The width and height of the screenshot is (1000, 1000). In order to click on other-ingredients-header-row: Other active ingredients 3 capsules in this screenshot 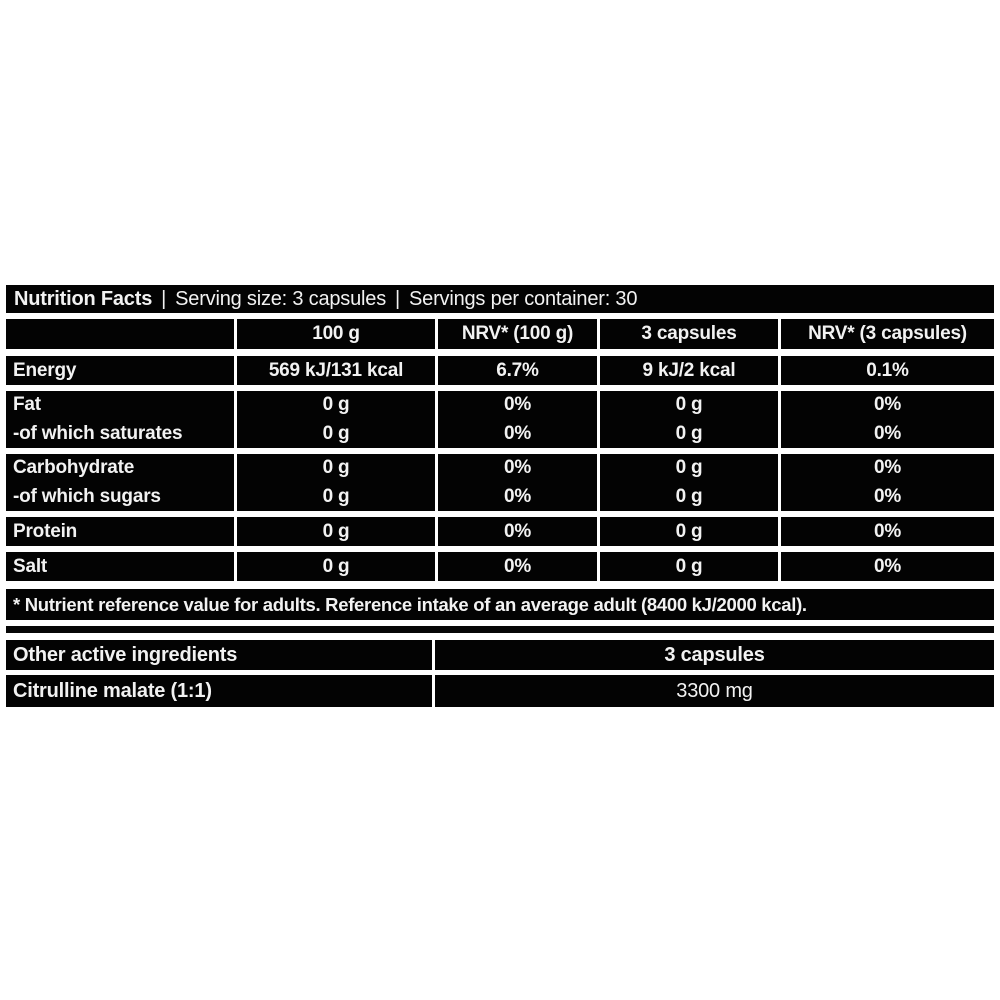, I will do `click(500, 655)`.